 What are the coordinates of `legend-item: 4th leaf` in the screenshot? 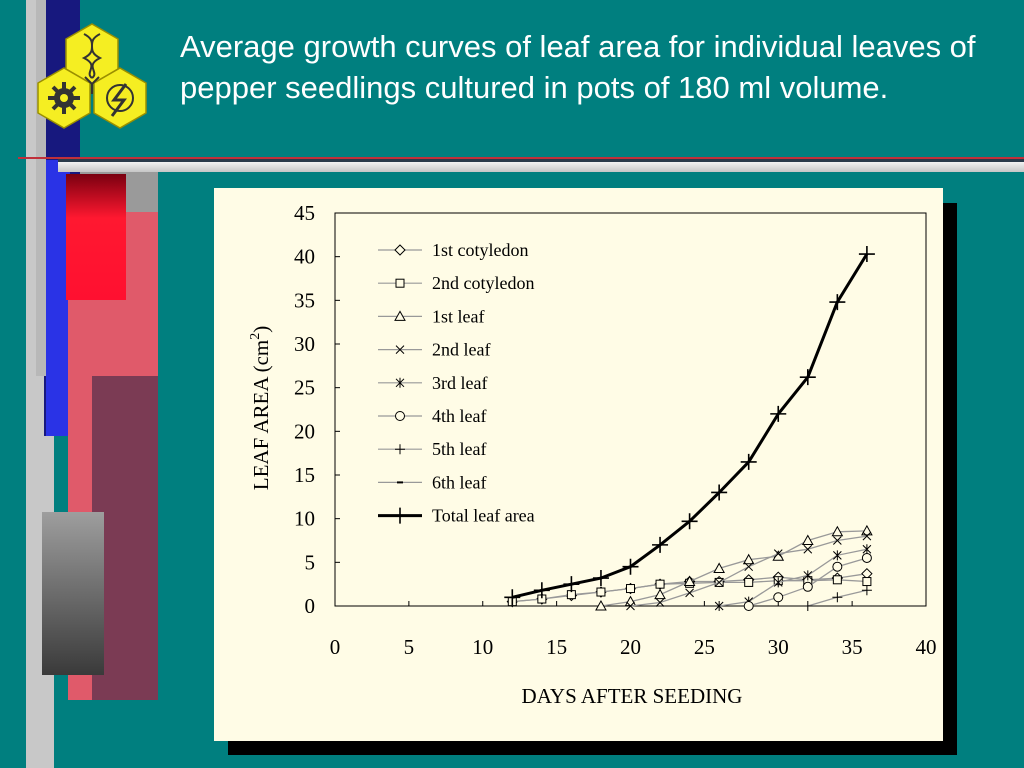 It's located at (432, 416).